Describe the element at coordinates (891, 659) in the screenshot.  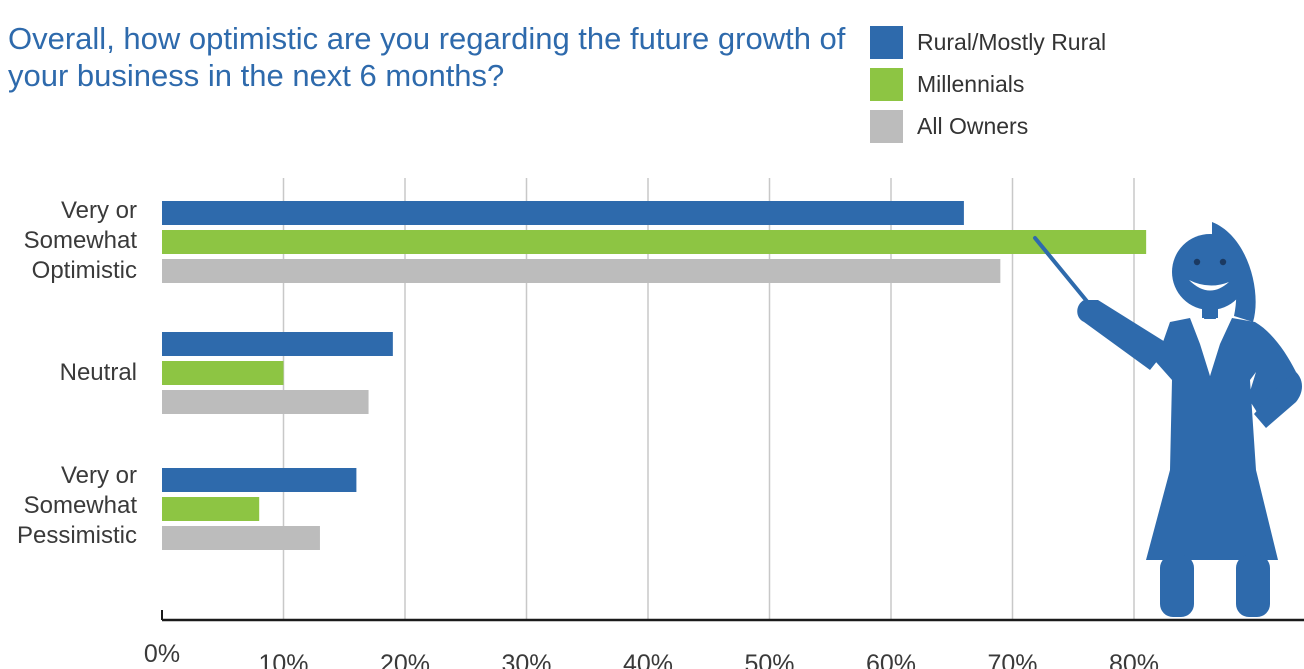
I see `x-tick-label: 60%` at that location.